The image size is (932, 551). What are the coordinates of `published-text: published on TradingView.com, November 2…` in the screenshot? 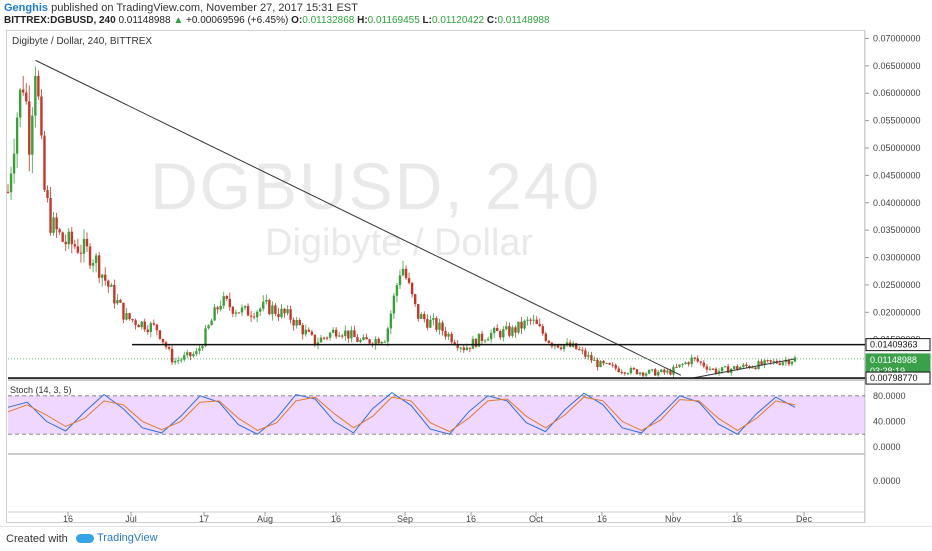 It's located at (204, 8).